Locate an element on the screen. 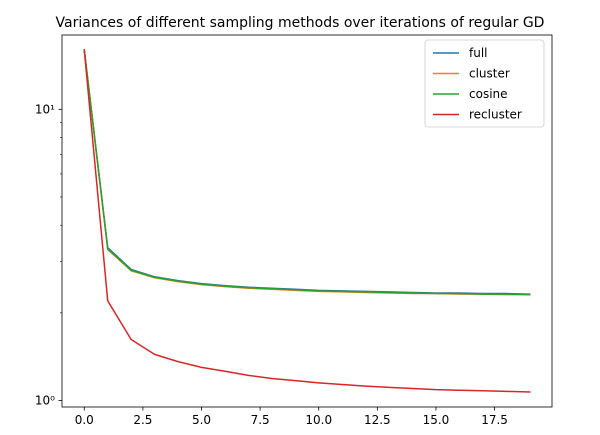 The image size is (600, 435). x-tick-label: 15.0 is located at coordinates (436, 420).